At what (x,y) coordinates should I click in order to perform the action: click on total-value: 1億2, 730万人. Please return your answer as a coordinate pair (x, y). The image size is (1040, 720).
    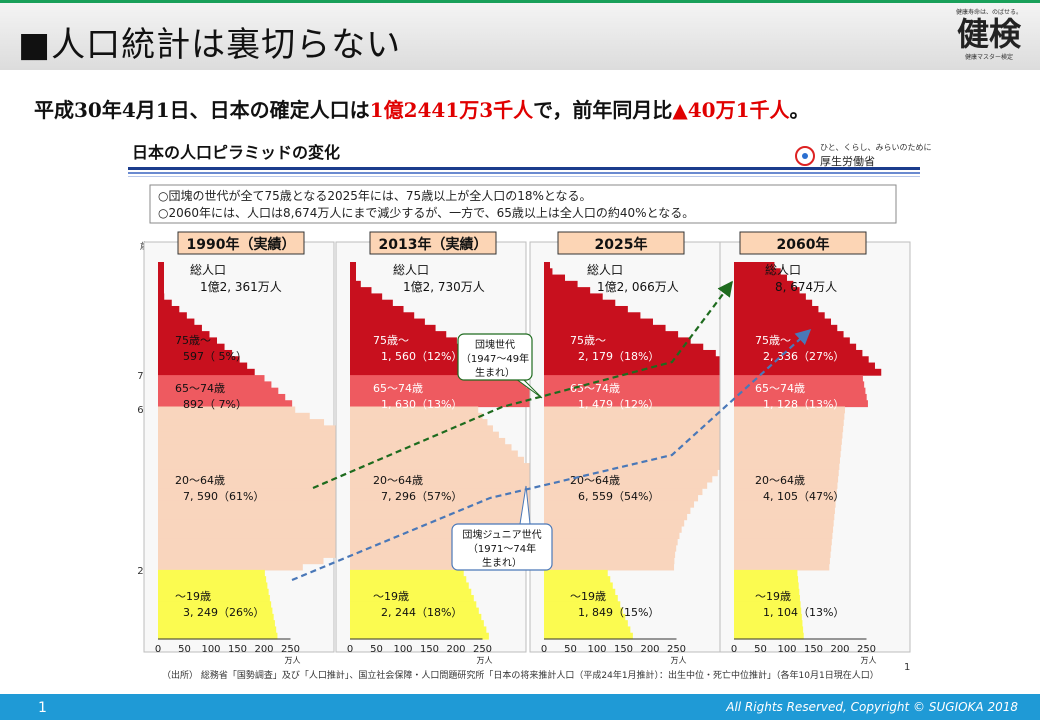
    Looking at the image, I should click on (444, 287).